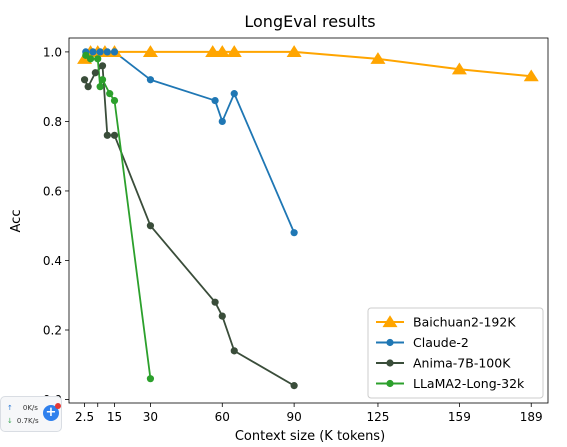 This screenshot has height=447, width=567. What do you see at coordinates (51, 413) in the screenshot?
I see `add-button: +` at bounding box center [51, 413].